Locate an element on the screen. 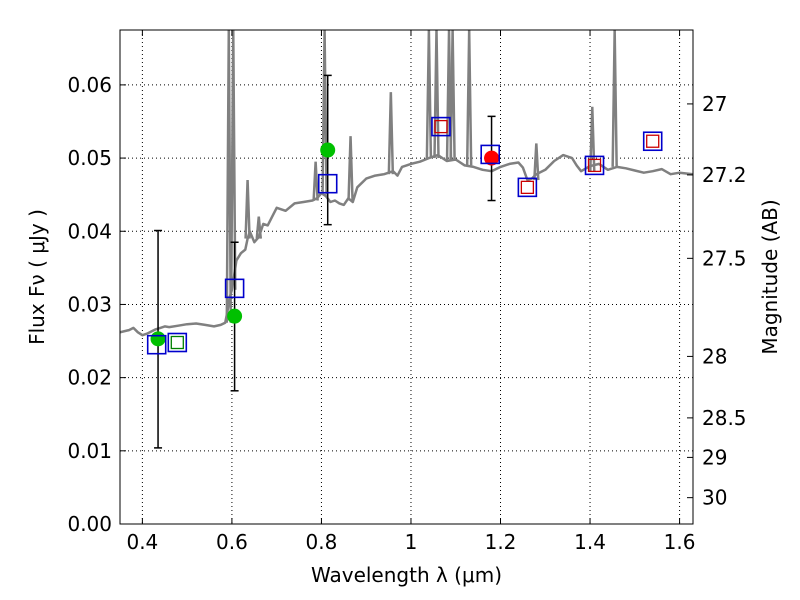 This screenshot has height=600, width=800. y-tick-label: 0.01 is located at coordinates (89, 451).